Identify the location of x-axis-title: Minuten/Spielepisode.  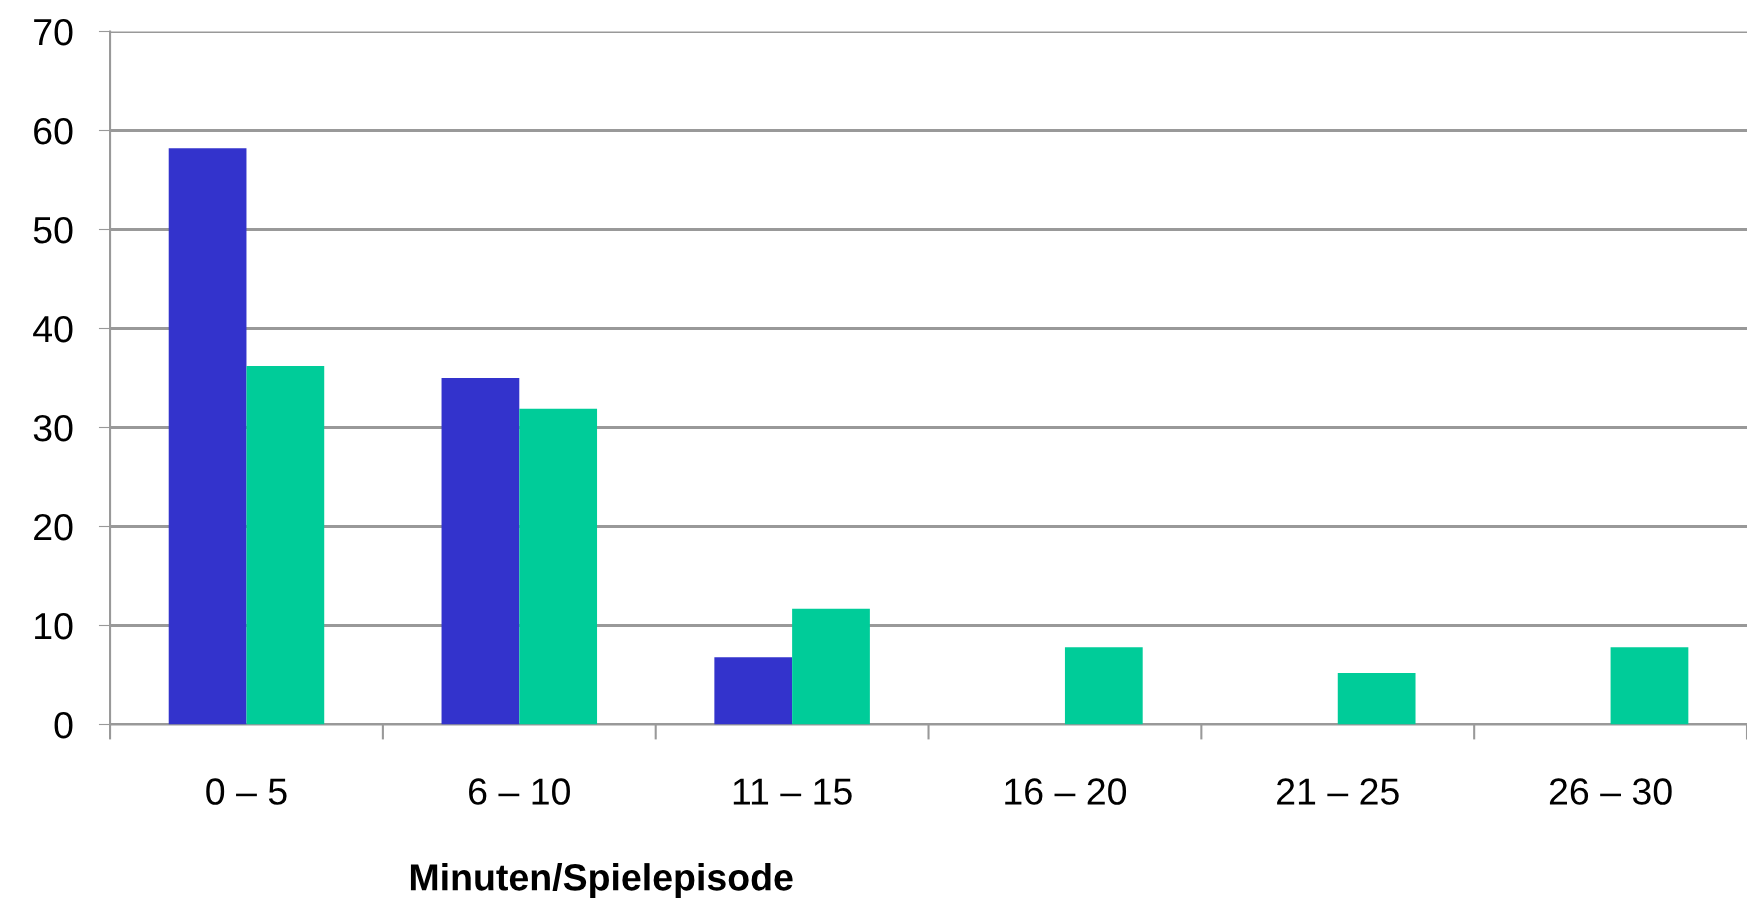
(601, 881).